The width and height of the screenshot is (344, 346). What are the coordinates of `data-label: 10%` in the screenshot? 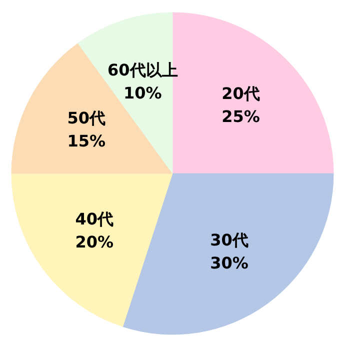 It's located at (143, 93).